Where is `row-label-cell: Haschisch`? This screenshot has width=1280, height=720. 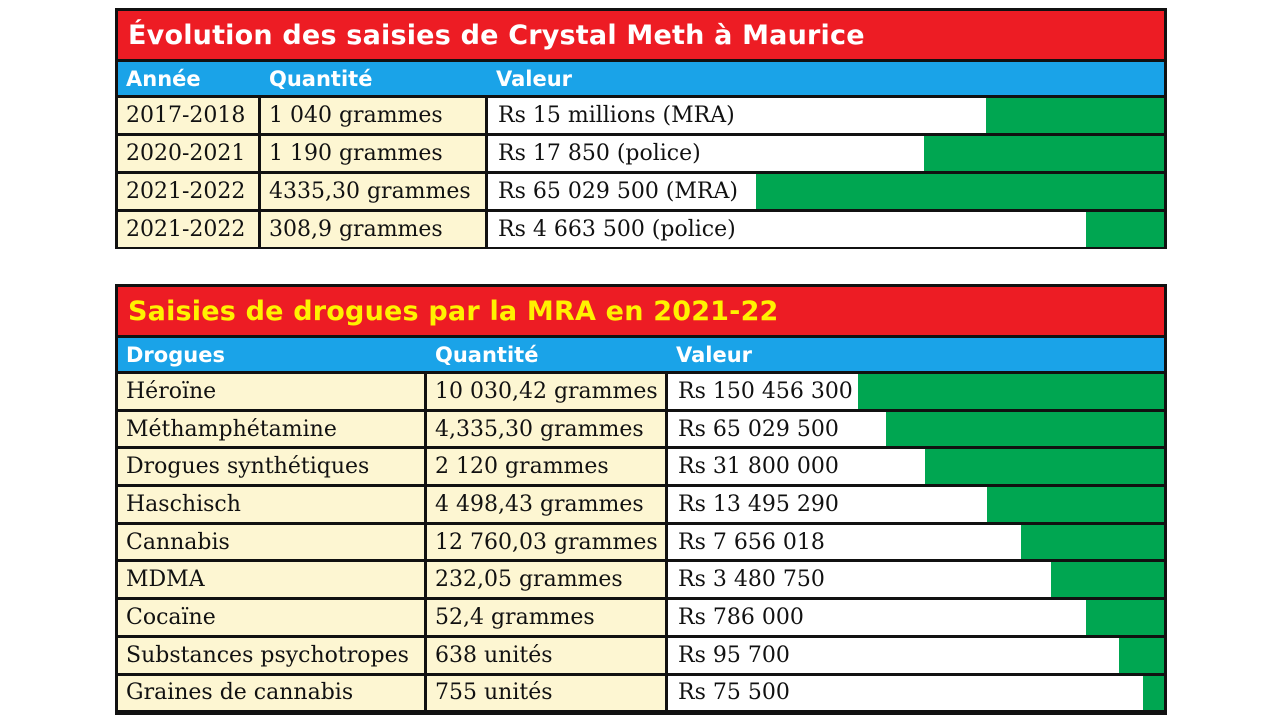
row-label-cell: Haschisch is located at coordinates (271, 504).